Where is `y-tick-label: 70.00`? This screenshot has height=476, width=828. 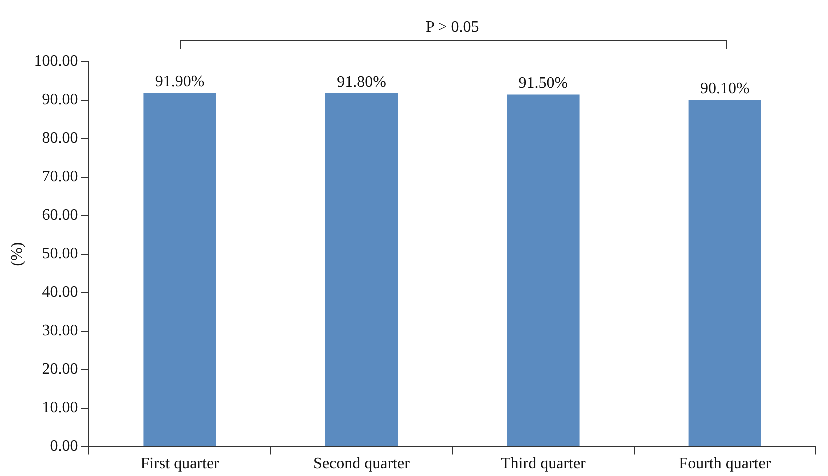
y-tick-label: 70.00 is located at coordinates (60, 177).